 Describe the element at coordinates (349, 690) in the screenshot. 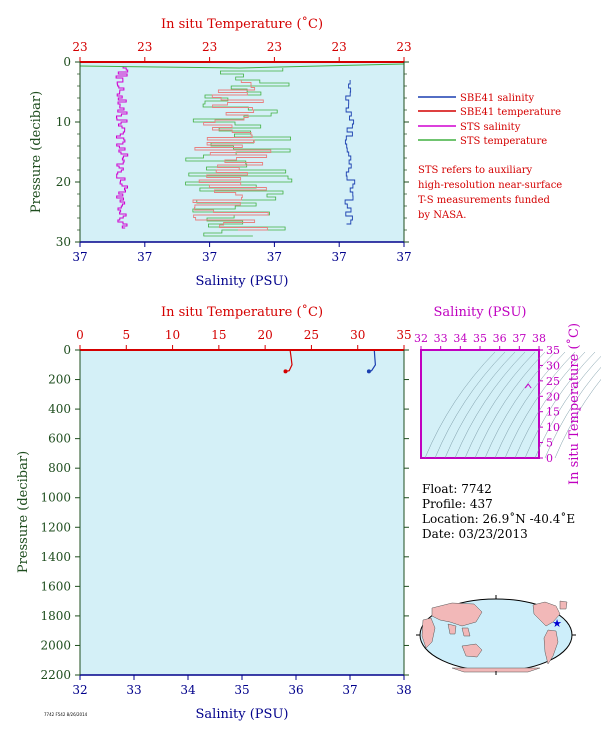

I see `profile-salinity-tick-label: 37` at that location.